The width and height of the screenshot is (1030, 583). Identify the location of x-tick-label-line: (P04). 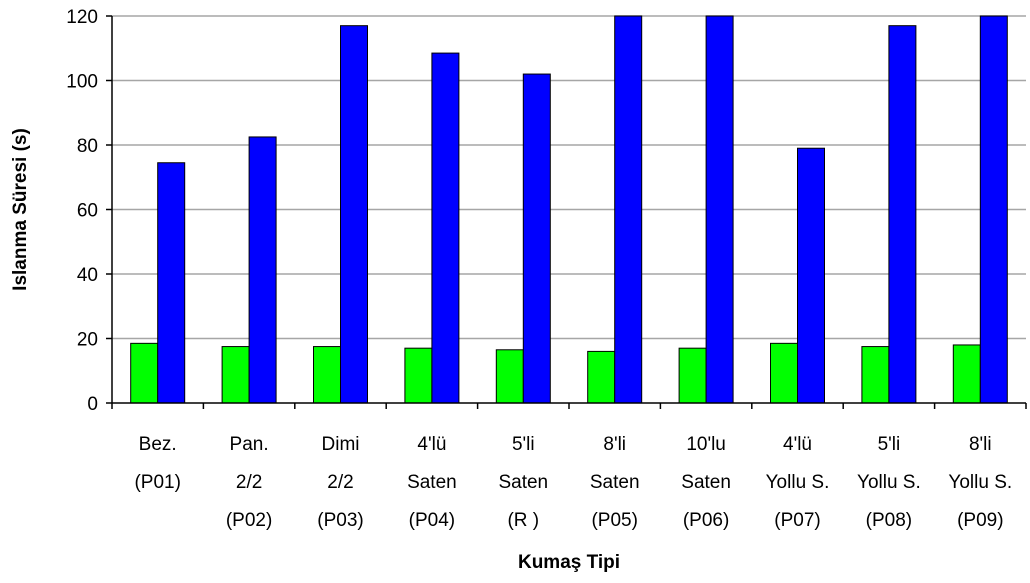
(432, 520).